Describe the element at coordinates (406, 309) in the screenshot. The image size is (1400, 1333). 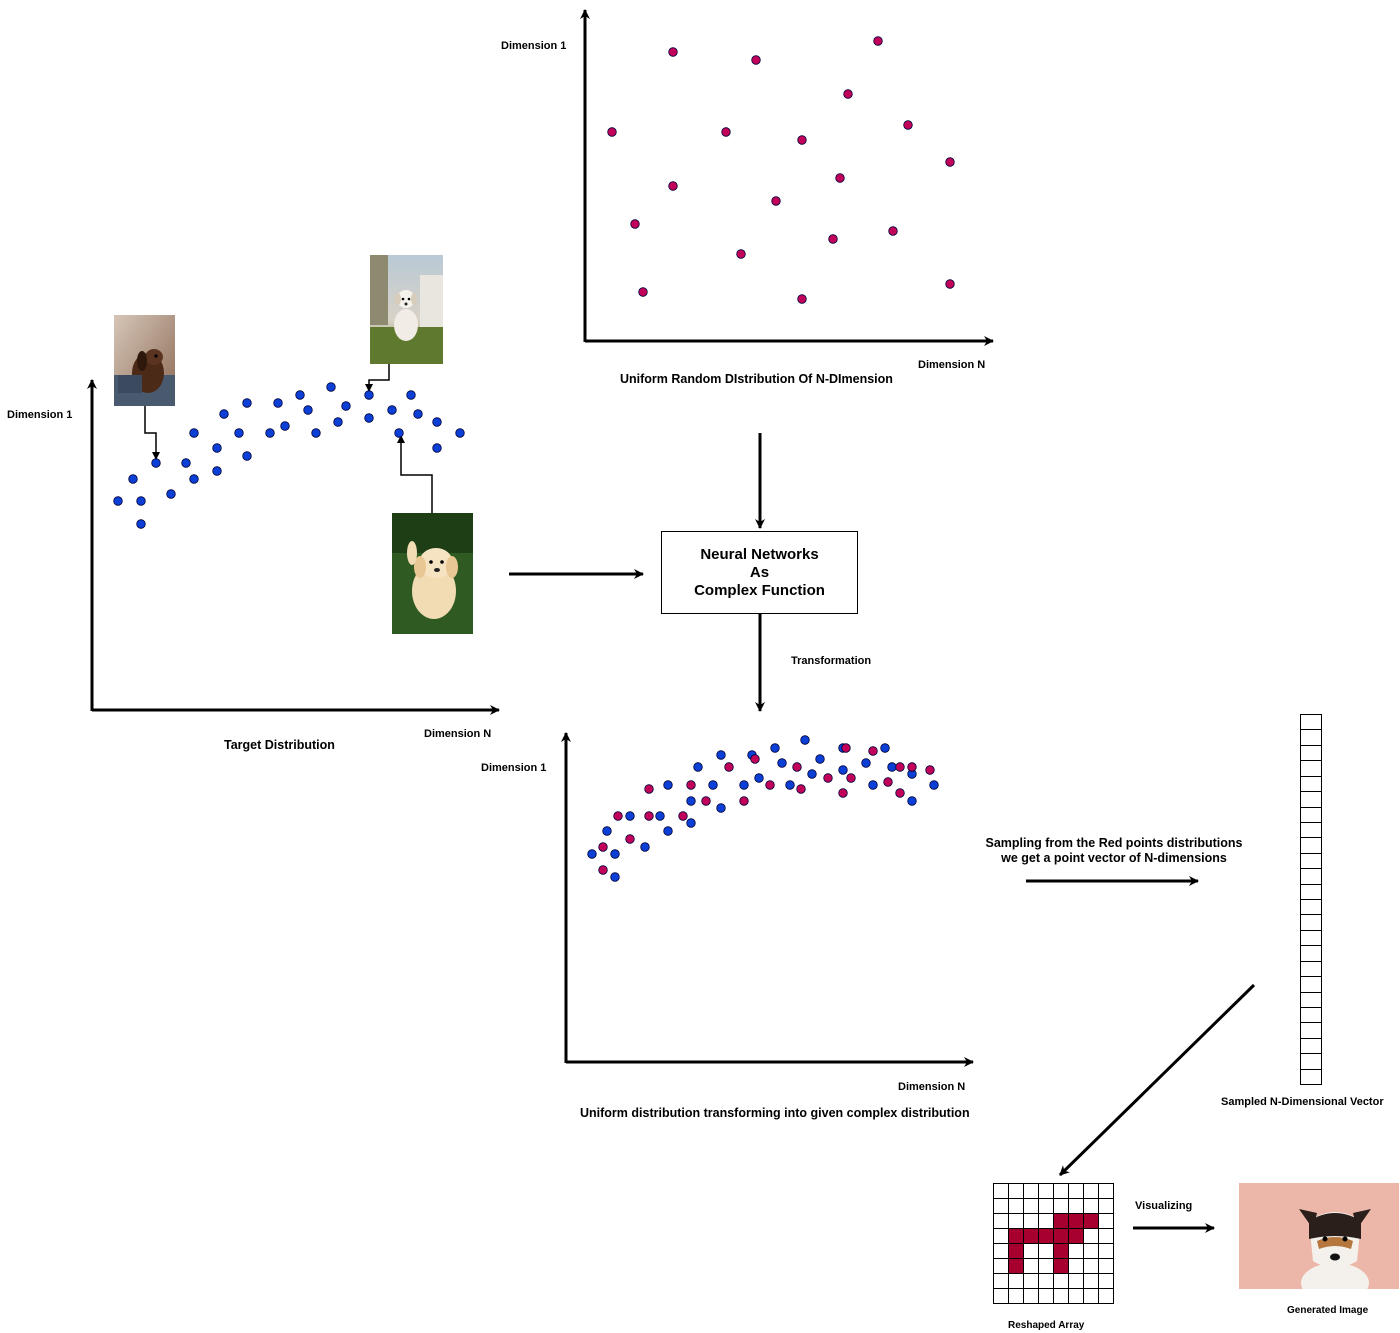
I see `dog-photo-white-puppy` at that location.